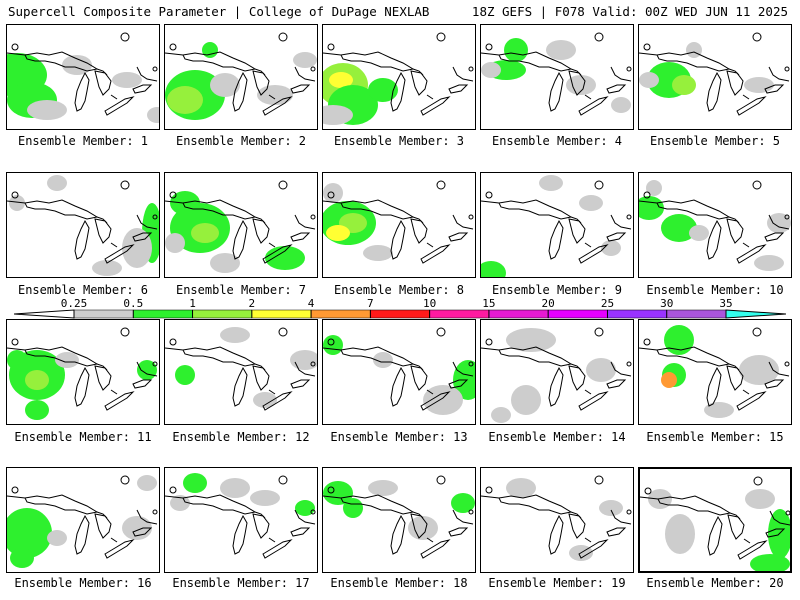 The width and height of the screenshot is (800, 600). Describe the element at coordinates (715, 141) in the screenshot. I see `ensemble-member-label: Ensemble Member: 5` at that location.